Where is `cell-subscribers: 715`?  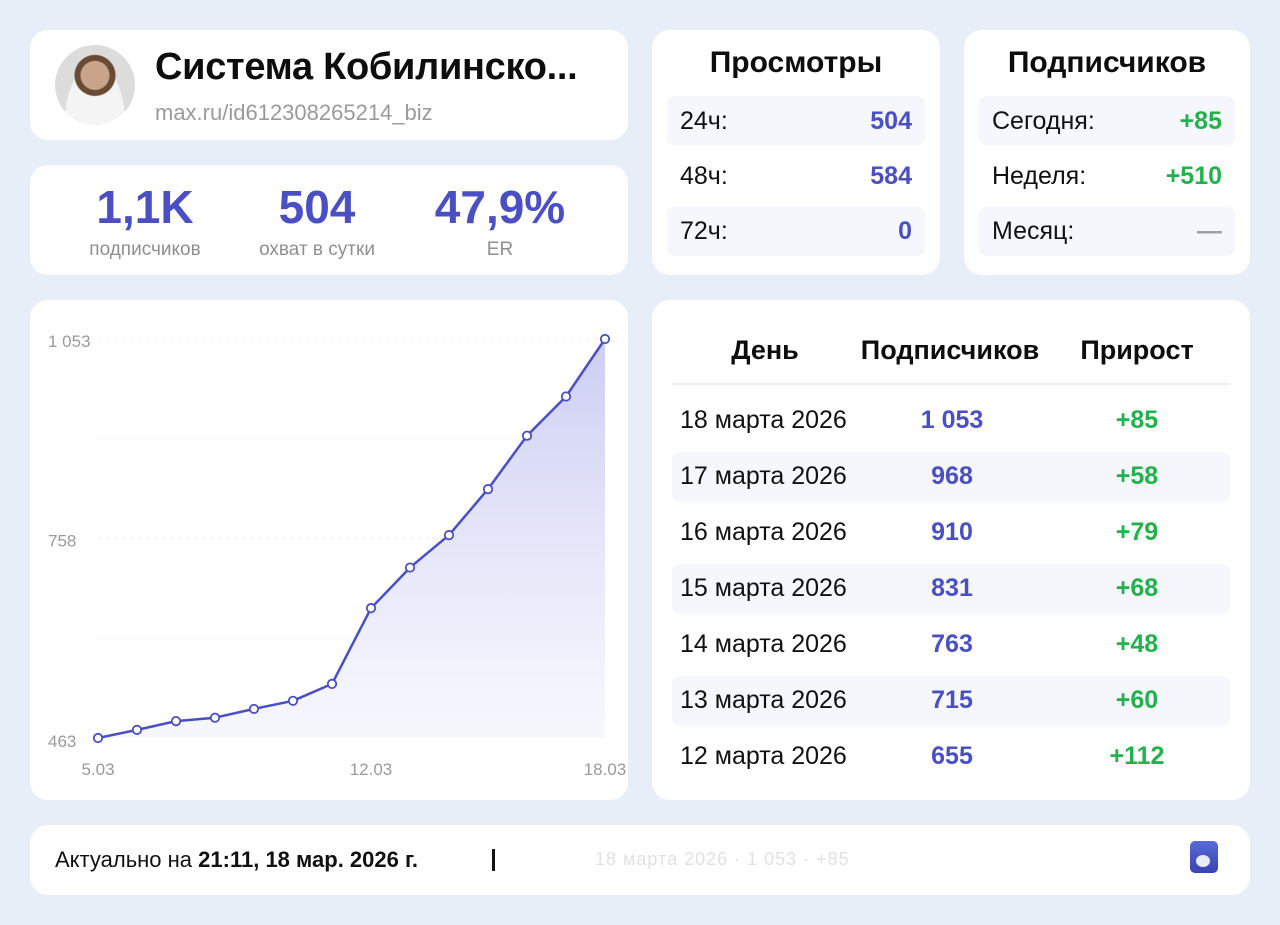
cell-subscribers: 715 is located at coordinates (952, 700).